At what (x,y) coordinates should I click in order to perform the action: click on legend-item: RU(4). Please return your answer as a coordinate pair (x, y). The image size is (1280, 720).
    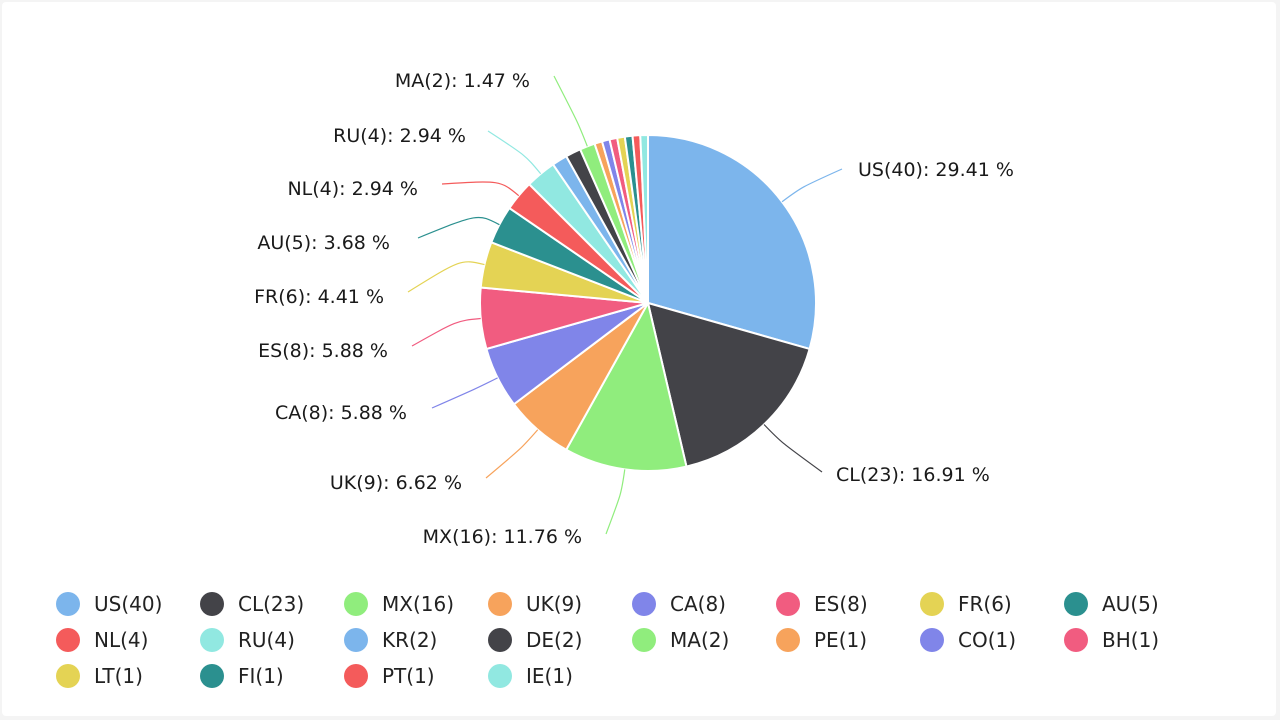
    Looking at the image, I should click on (272, 640).